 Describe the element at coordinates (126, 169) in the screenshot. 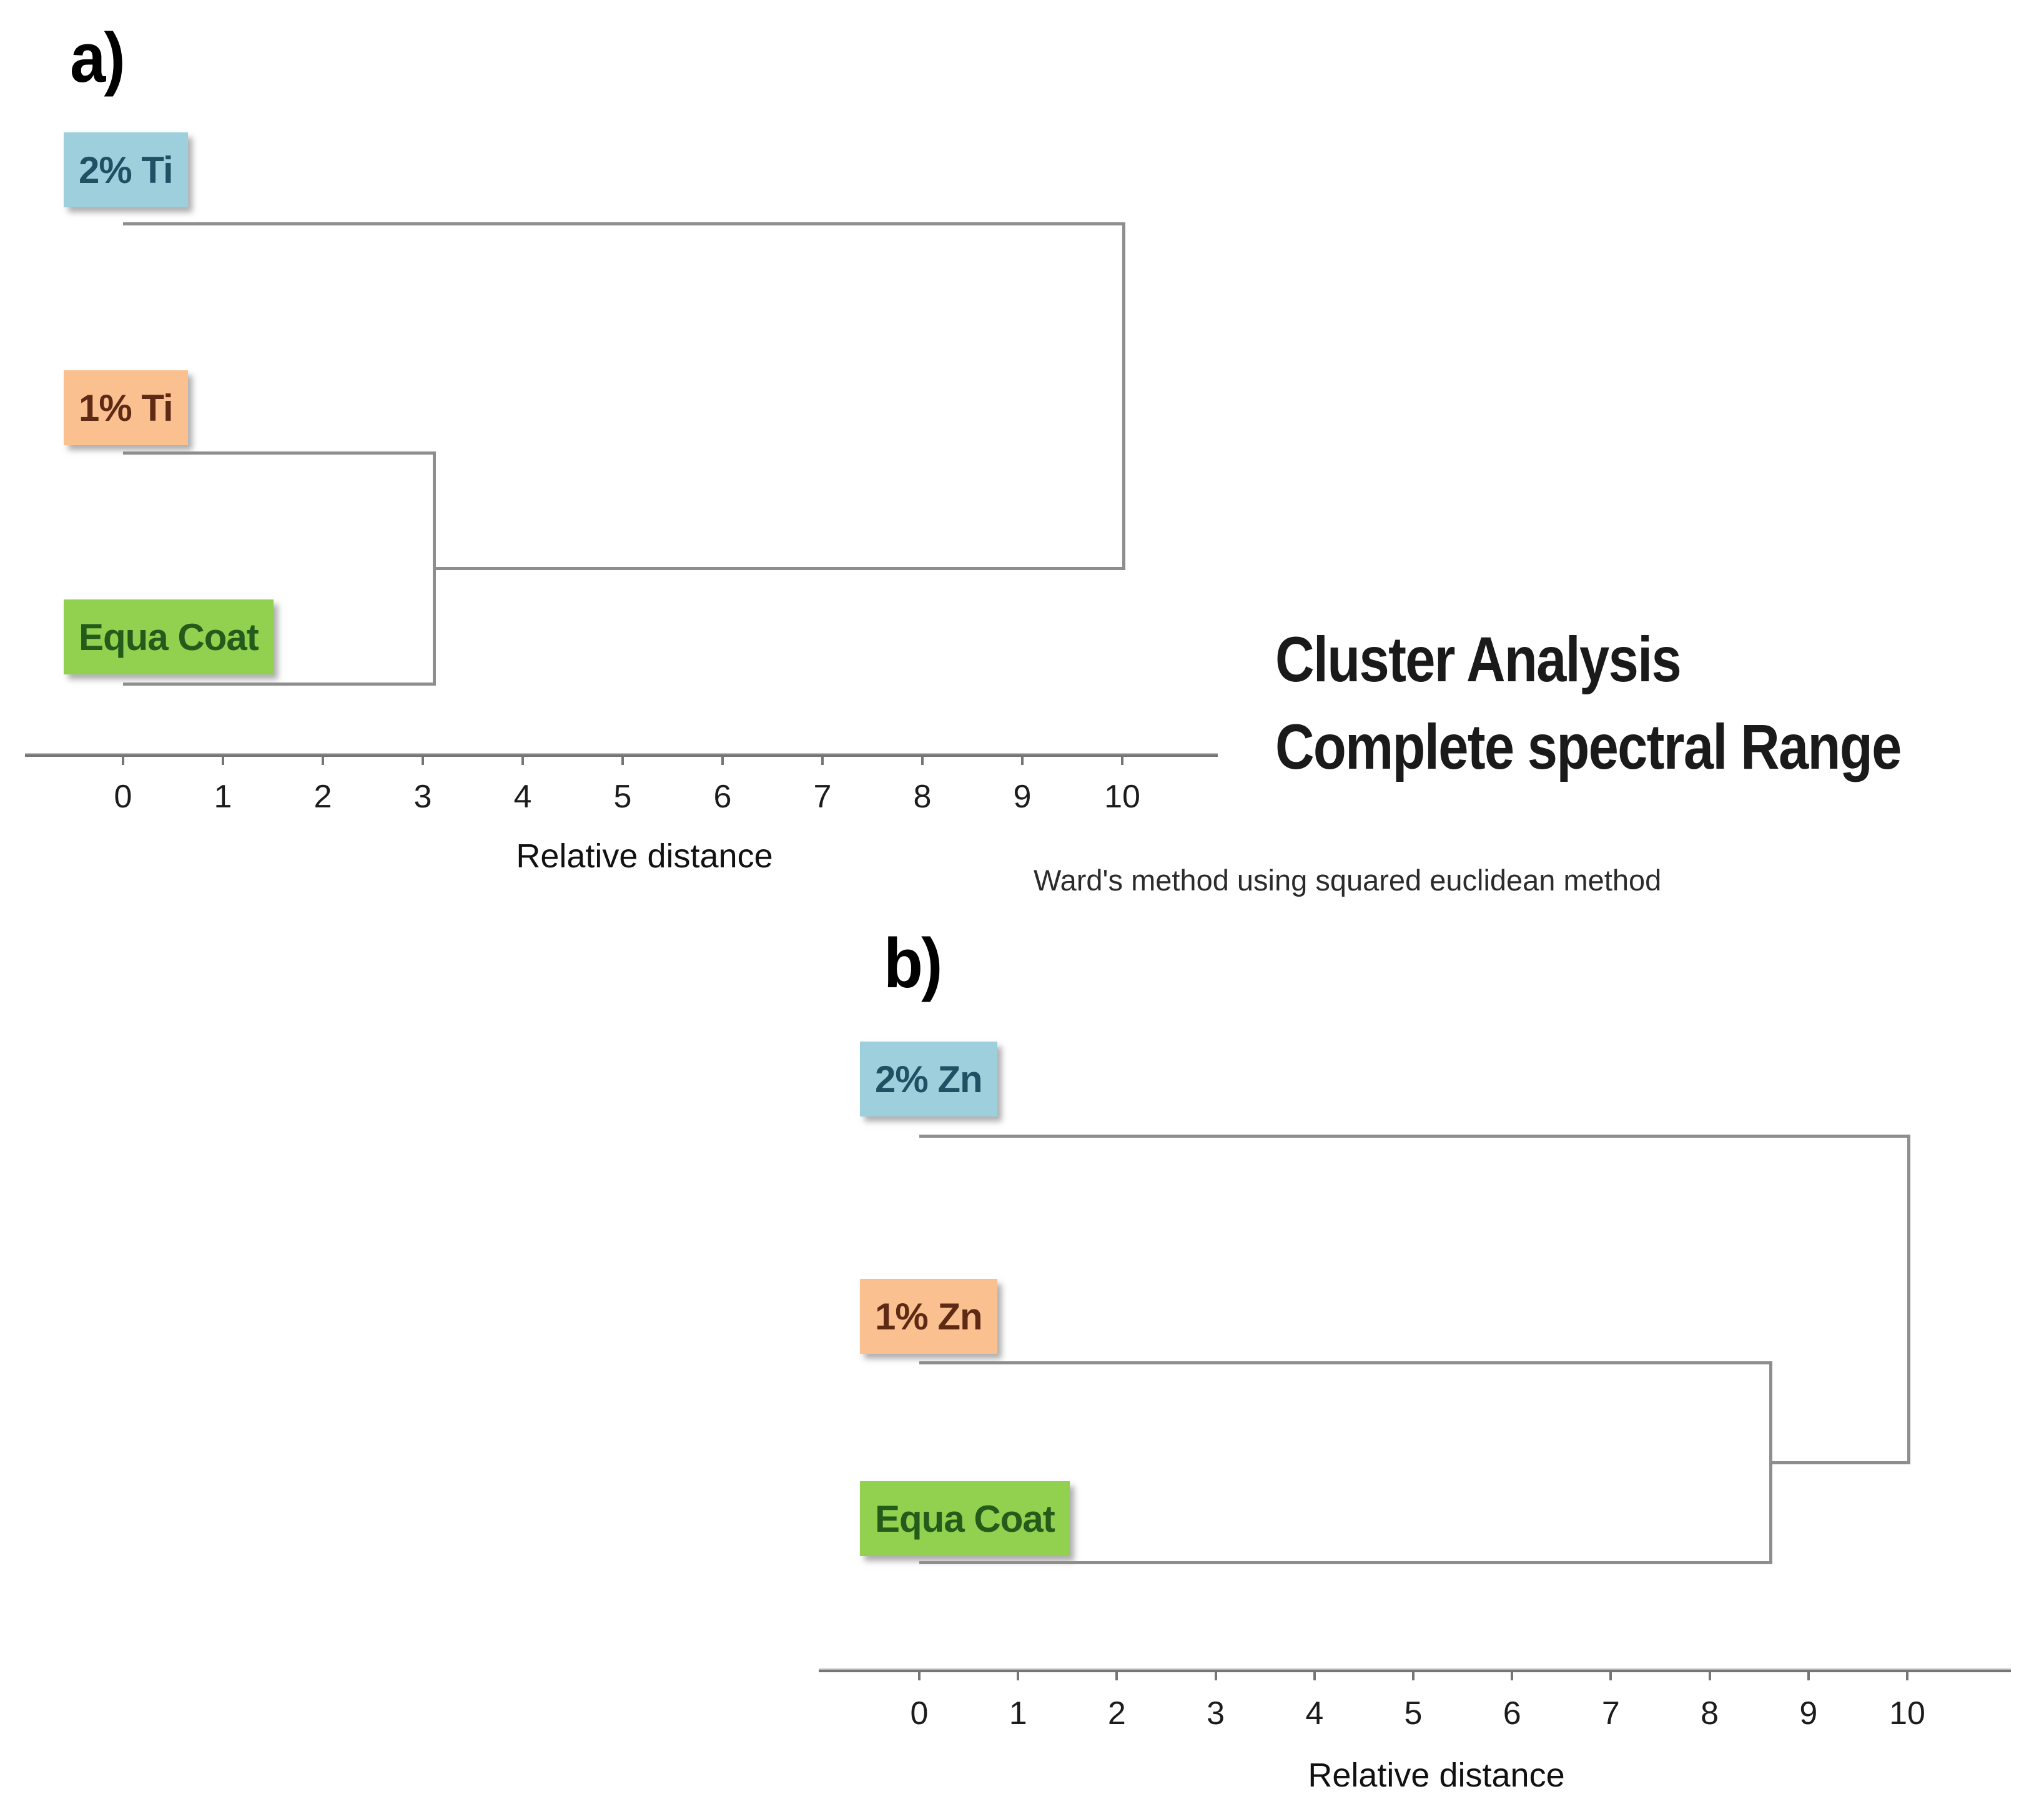

I see `leaf-box-2pct-ti: 2% Ti` at that location.